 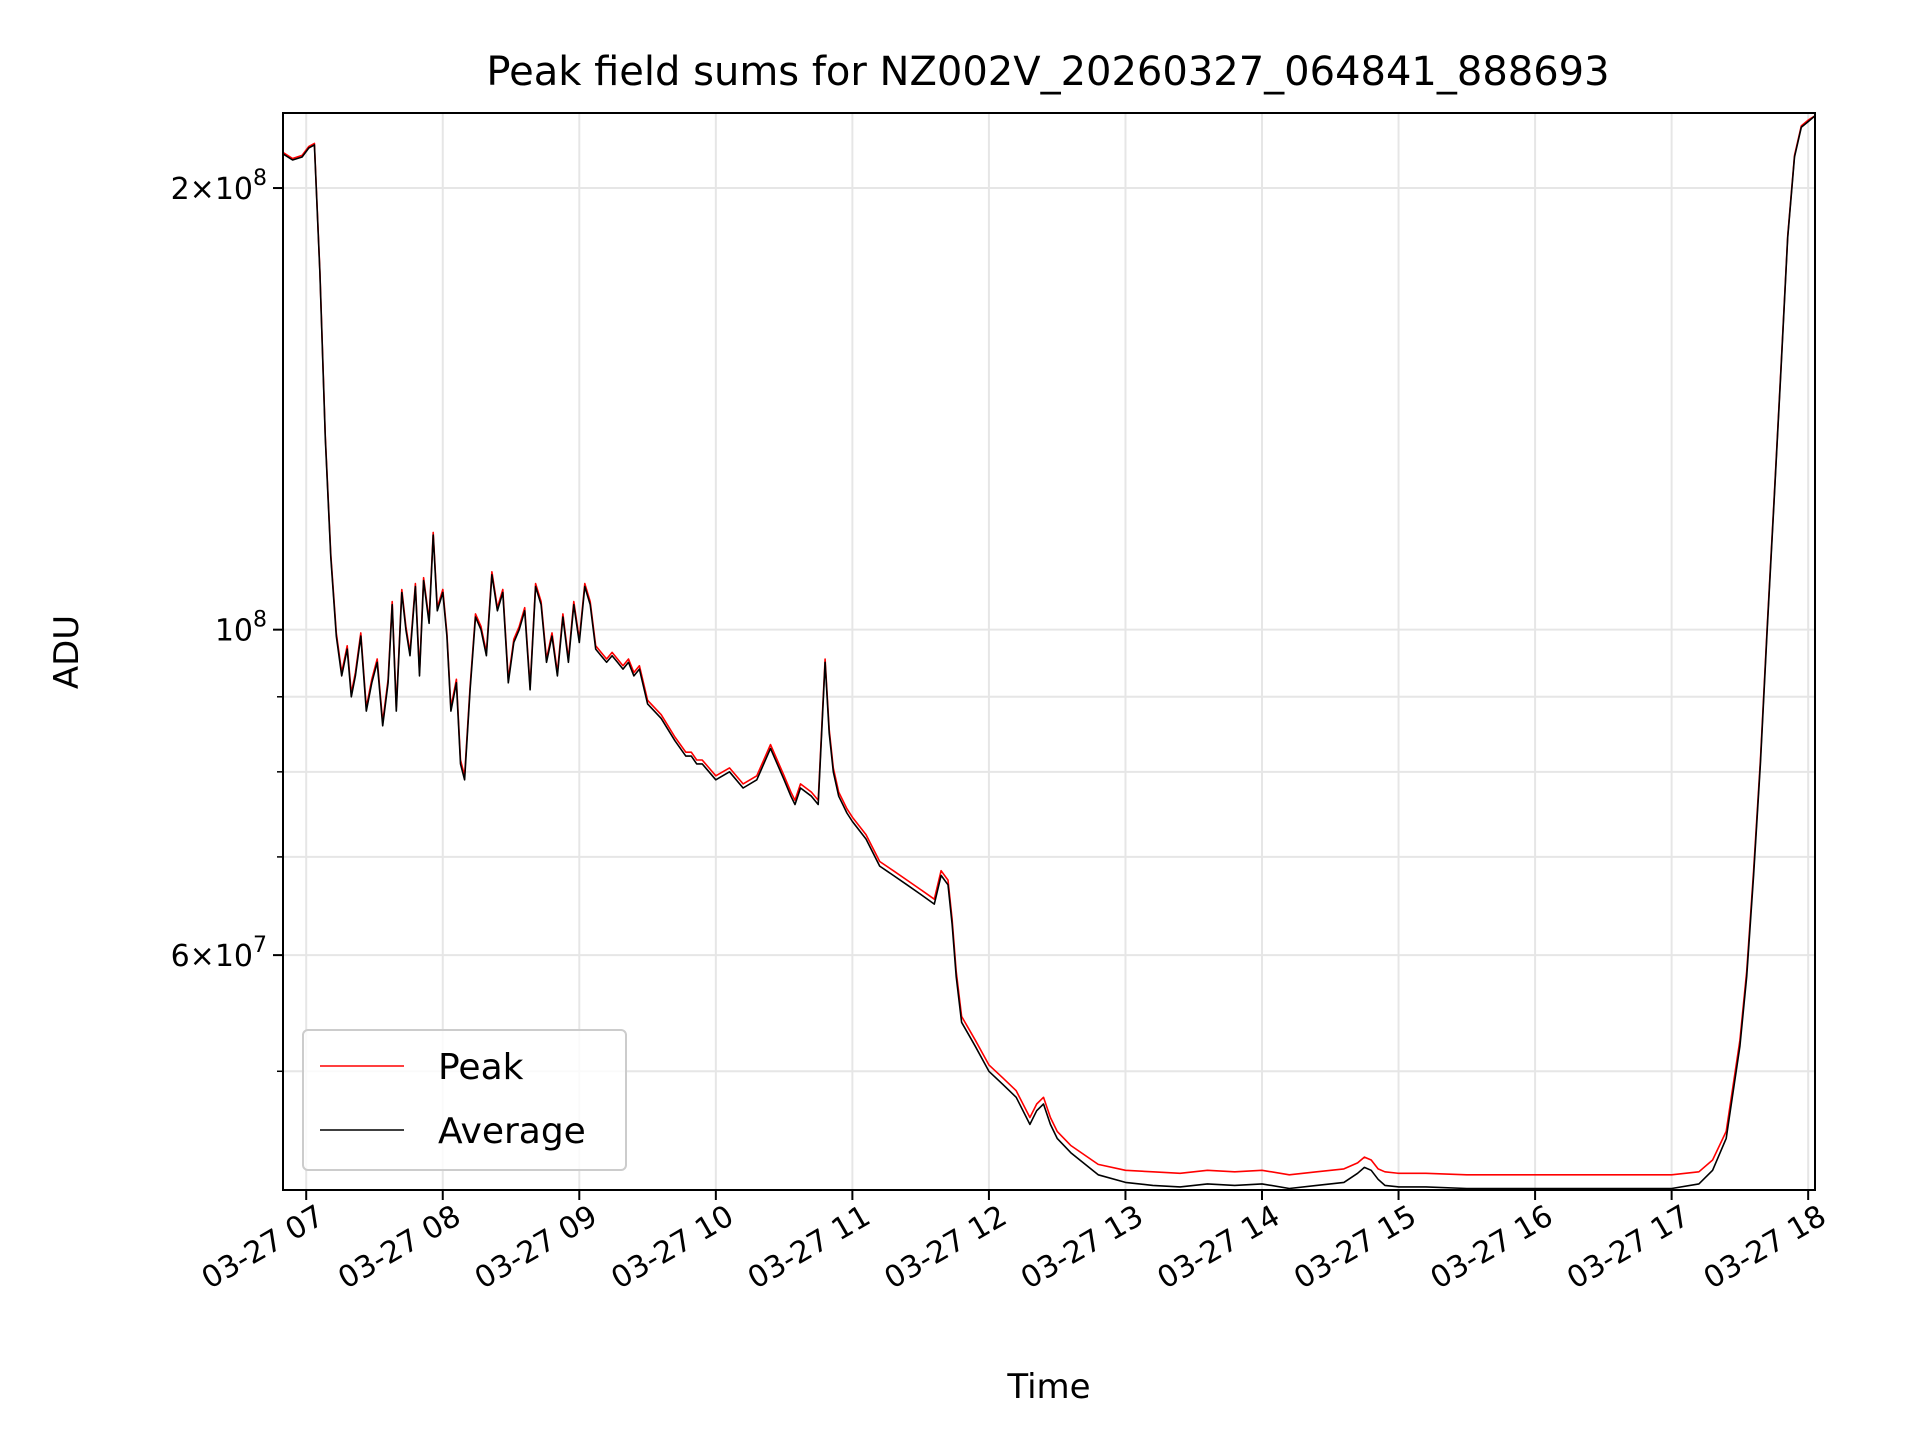 I want to click on legend-label-peak: Peak, so click(x=481, y=1067).